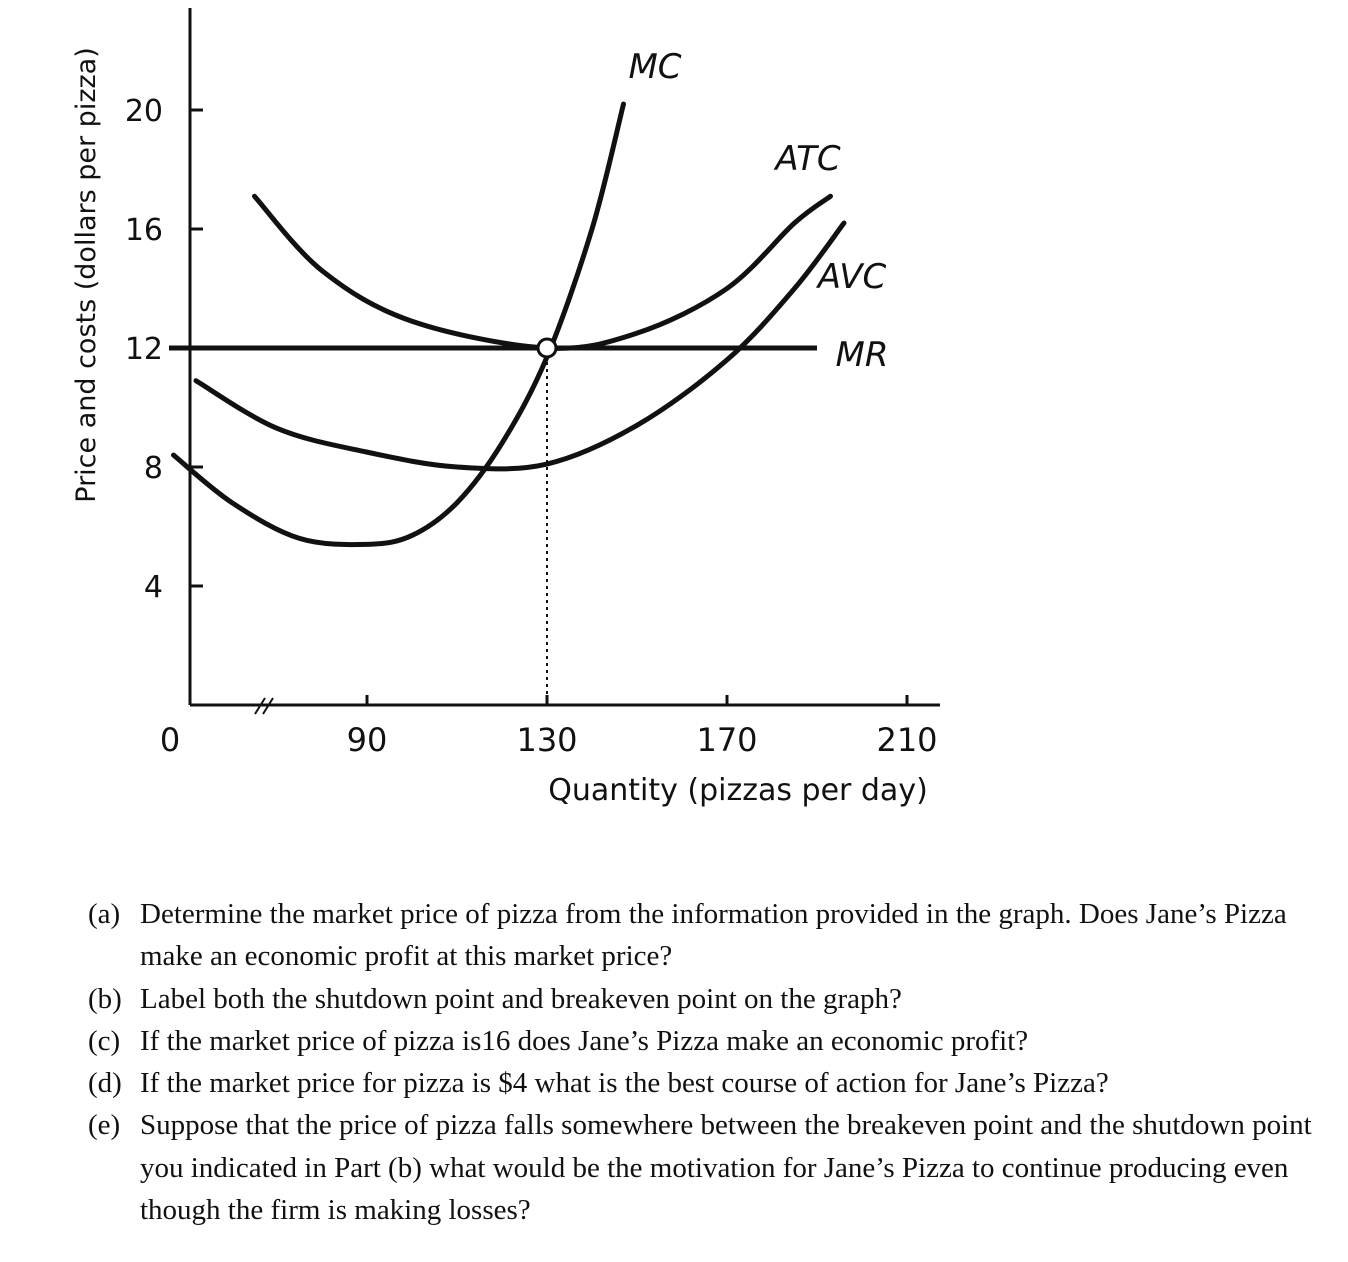 The image size is (1348, 1262). I want to click on mc-label: MC, so click(654, 67).